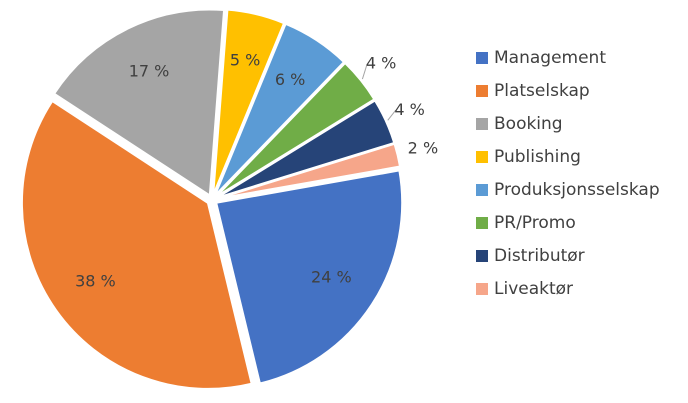 The height and width of the screenshot is (403, 688). What do you see at coordinates (423, 147) in the screenshot?
I see `data-label: 2 %` at bounding box center [423, 147].